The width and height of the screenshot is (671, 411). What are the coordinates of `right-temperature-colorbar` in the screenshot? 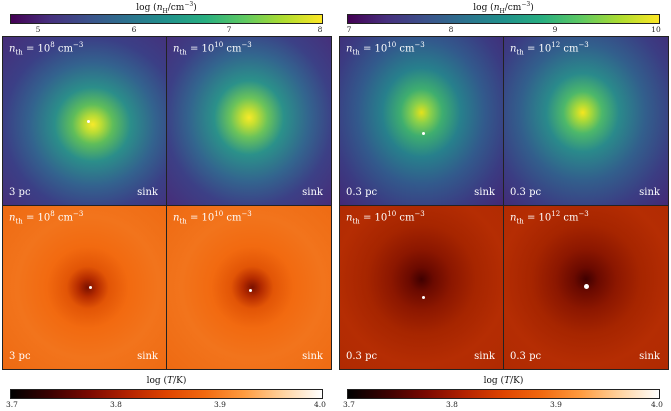 It's located at (503, 394).